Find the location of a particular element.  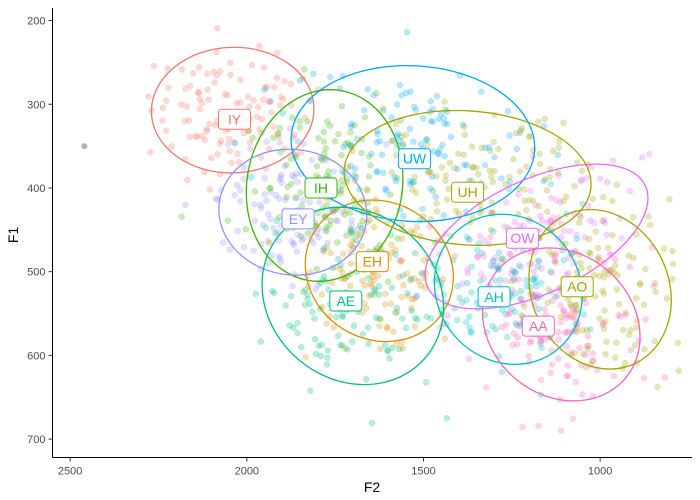

label-ey: EY is located at coordinates (298, 219).